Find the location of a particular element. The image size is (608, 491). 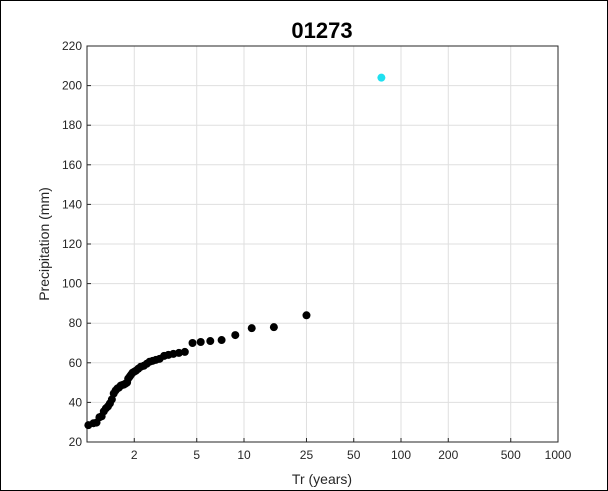

y-axis-label: Precipitation (mm) is located at coordinates (44, 244).